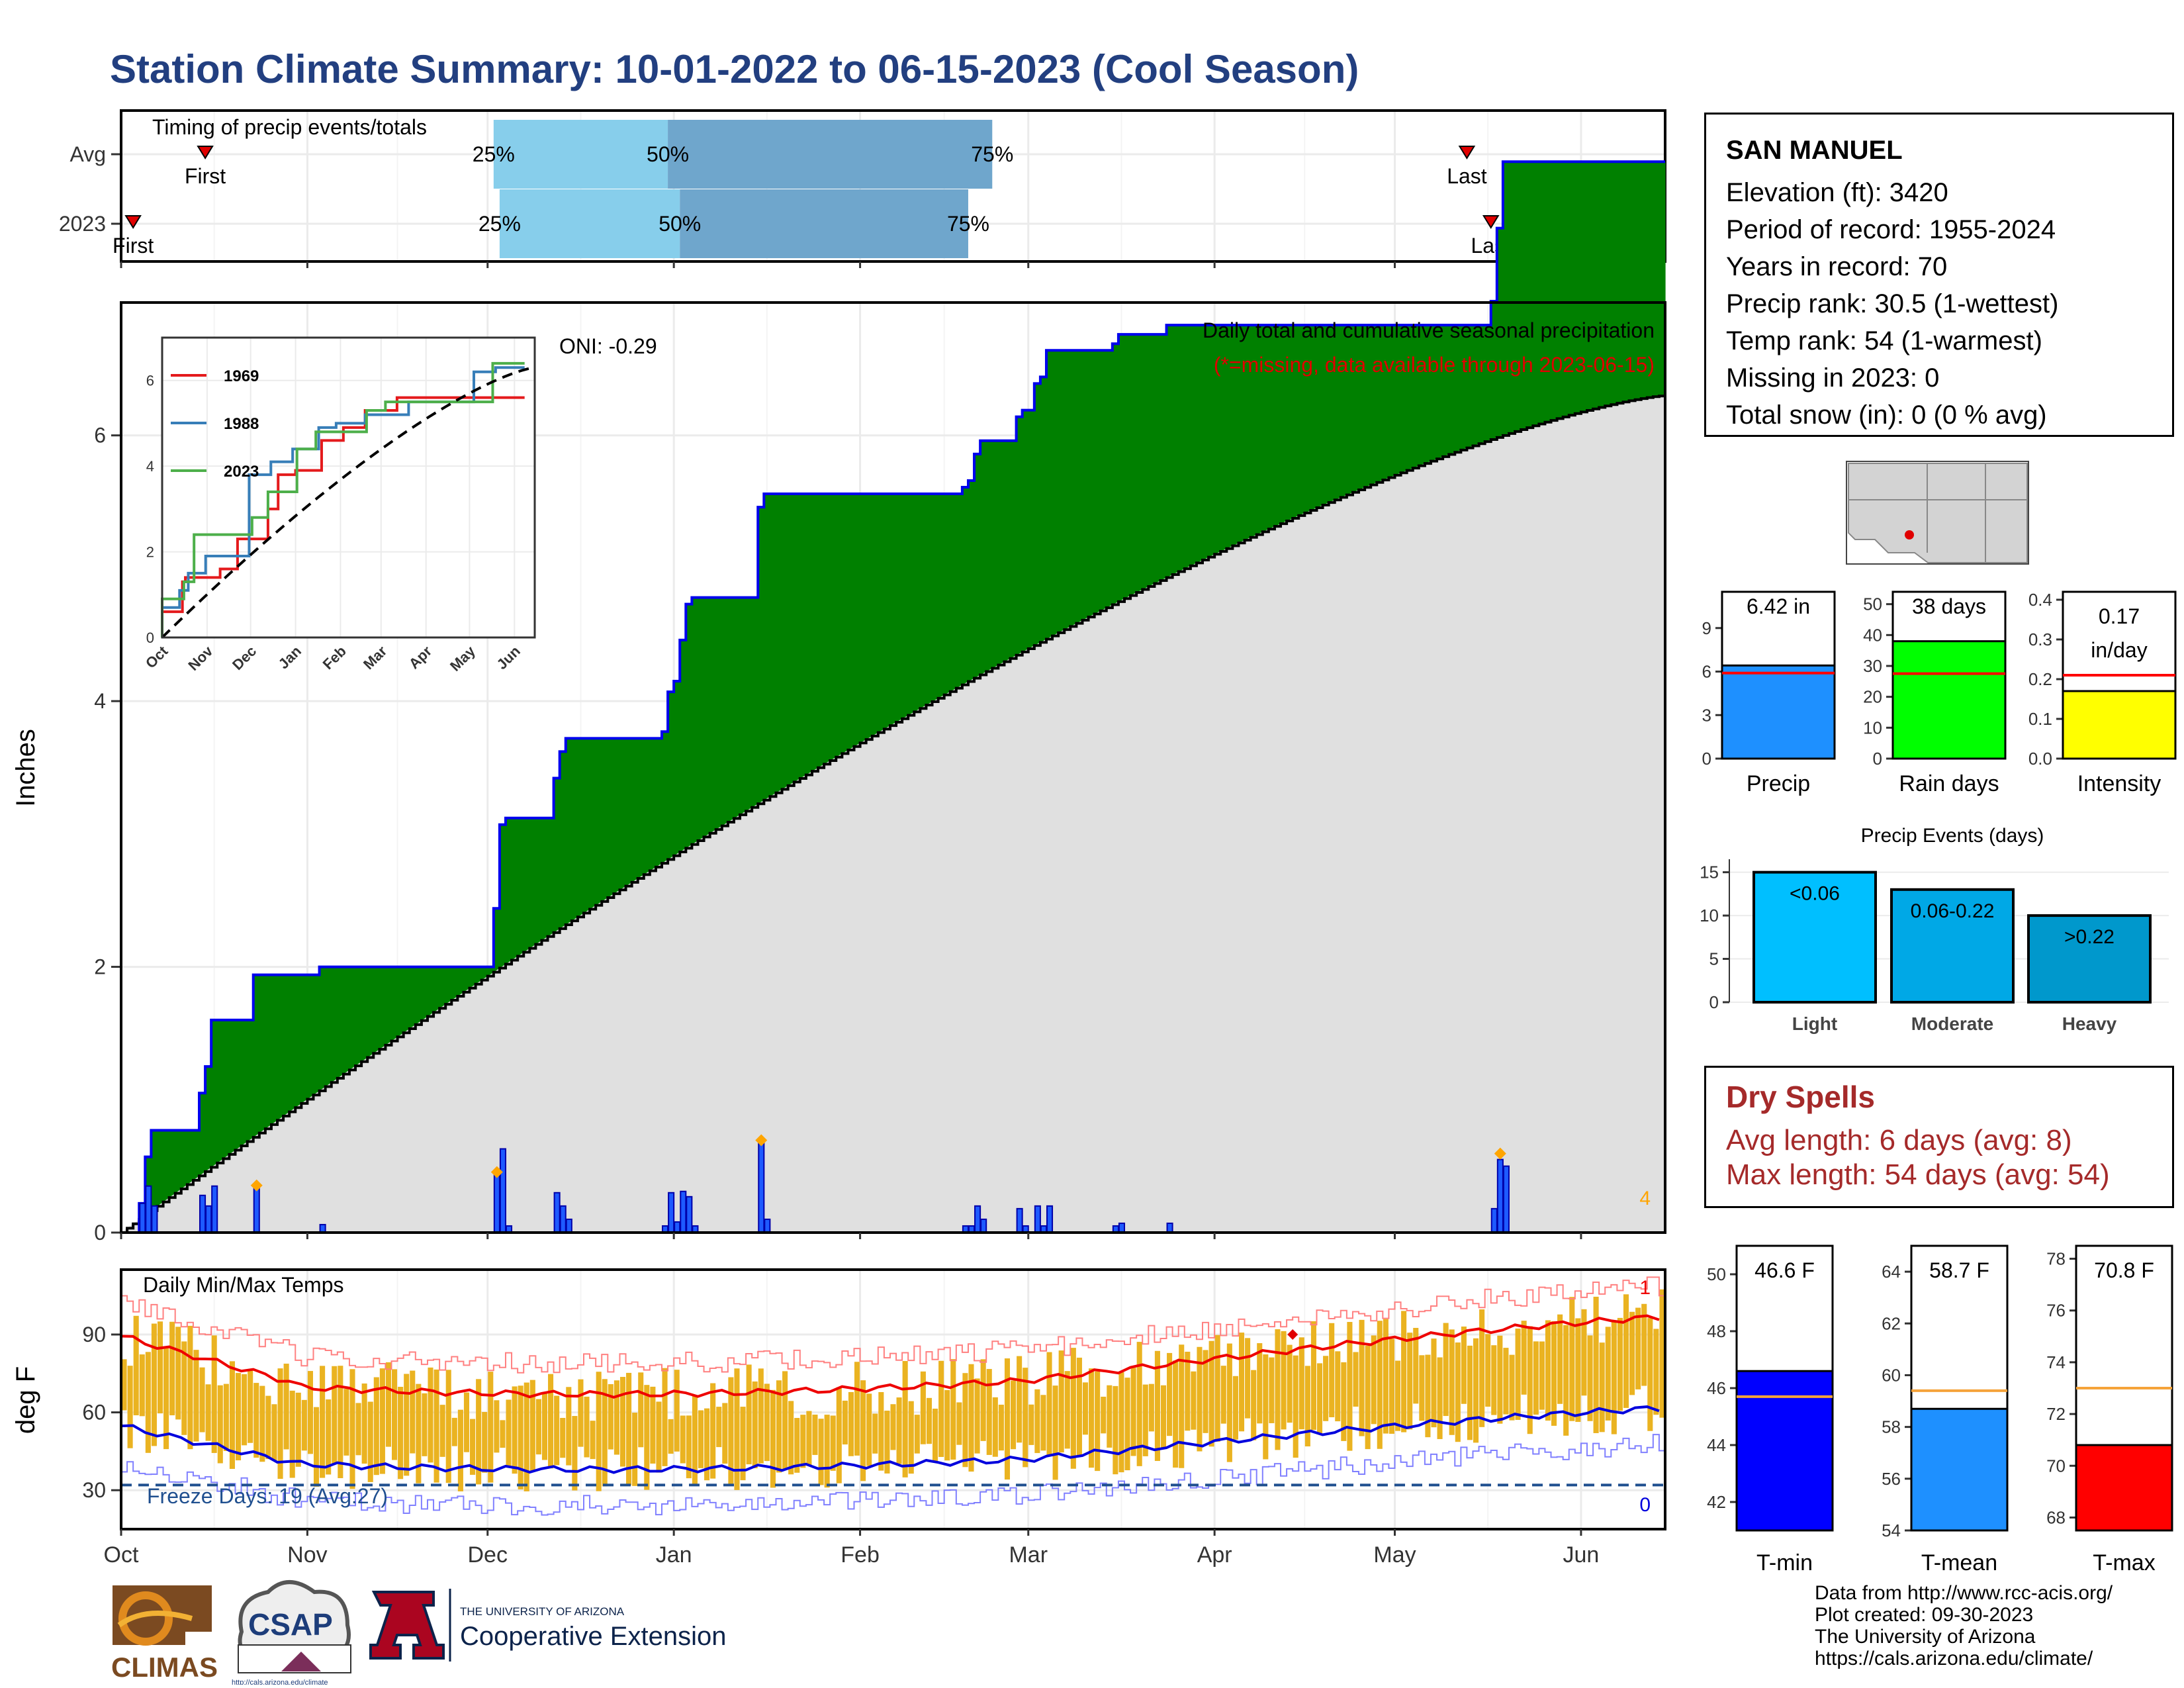 The width and height of the screenshot is (2184, 1688). What do you see at coordinates (1964, 1593) in the screenshot?
I see `credit-line: Data from http://www.rcc-acis.org/` at bounding box center [1964, 1593].